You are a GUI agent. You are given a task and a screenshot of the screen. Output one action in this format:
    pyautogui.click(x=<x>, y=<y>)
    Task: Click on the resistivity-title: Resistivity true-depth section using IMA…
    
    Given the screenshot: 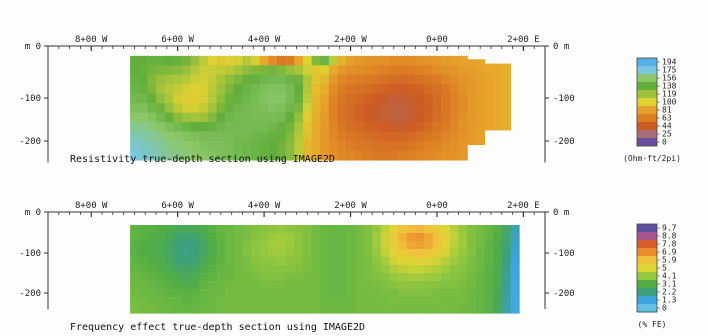 What is the action you would take?
    pyautogui.click(x=202, y=159)
    